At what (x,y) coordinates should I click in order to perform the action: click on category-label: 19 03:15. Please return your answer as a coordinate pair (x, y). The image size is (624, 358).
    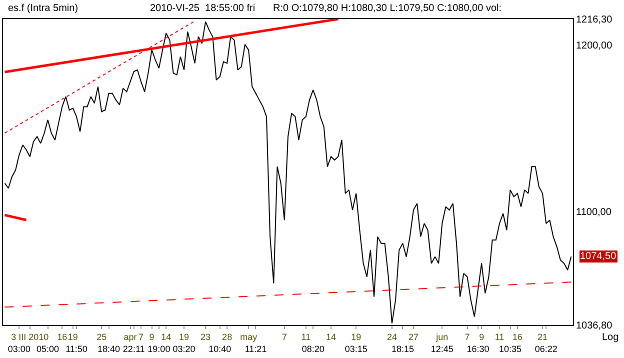
    Looking at the image, I should click on (356, 343).